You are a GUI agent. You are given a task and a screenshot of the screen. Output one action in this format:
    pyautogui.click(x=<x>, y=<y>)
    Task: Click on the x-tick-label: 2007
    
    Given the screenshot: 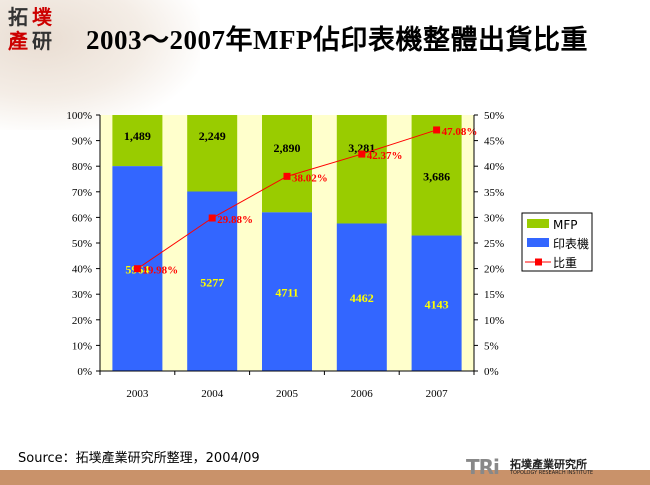 What is the action you would take?
    pyautogui.click(x=437, y=394)
    